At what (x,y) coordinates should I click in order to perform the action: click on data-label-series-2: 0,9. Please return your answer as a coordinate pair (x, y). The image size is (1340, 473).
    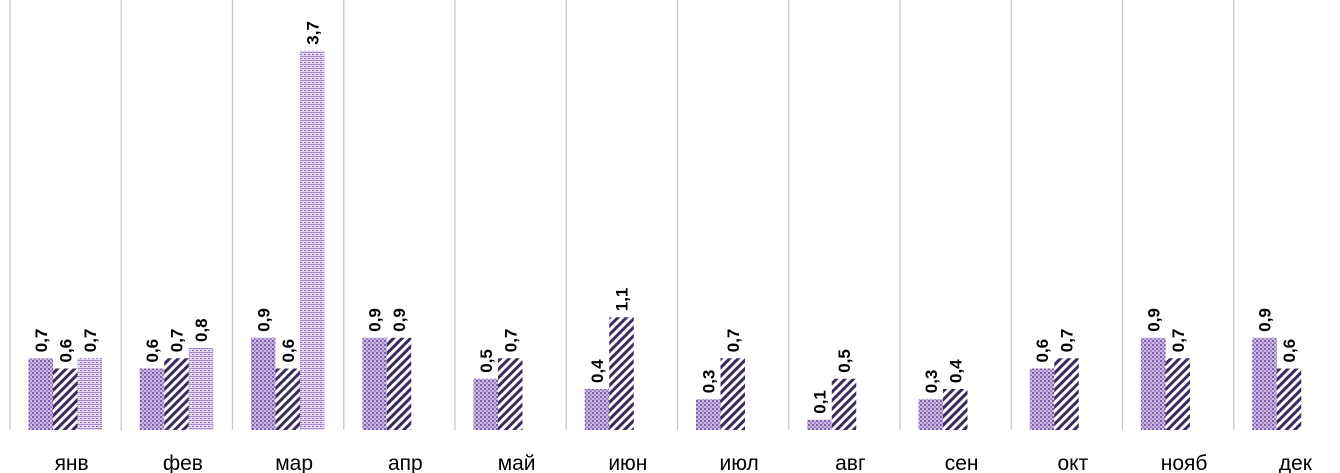
    Looking at the image, I should click on (399, 320).